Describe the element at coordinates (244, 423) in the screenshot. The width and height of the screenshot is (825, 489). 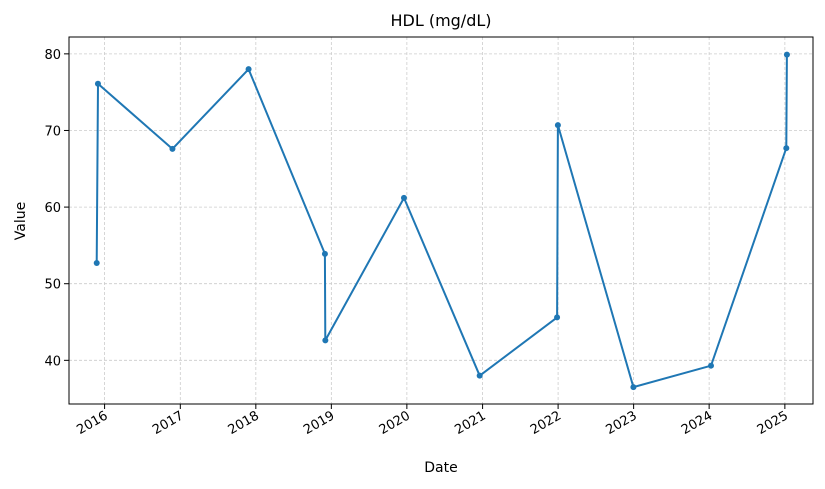
I see `x-tick-label: 2018` at that location.